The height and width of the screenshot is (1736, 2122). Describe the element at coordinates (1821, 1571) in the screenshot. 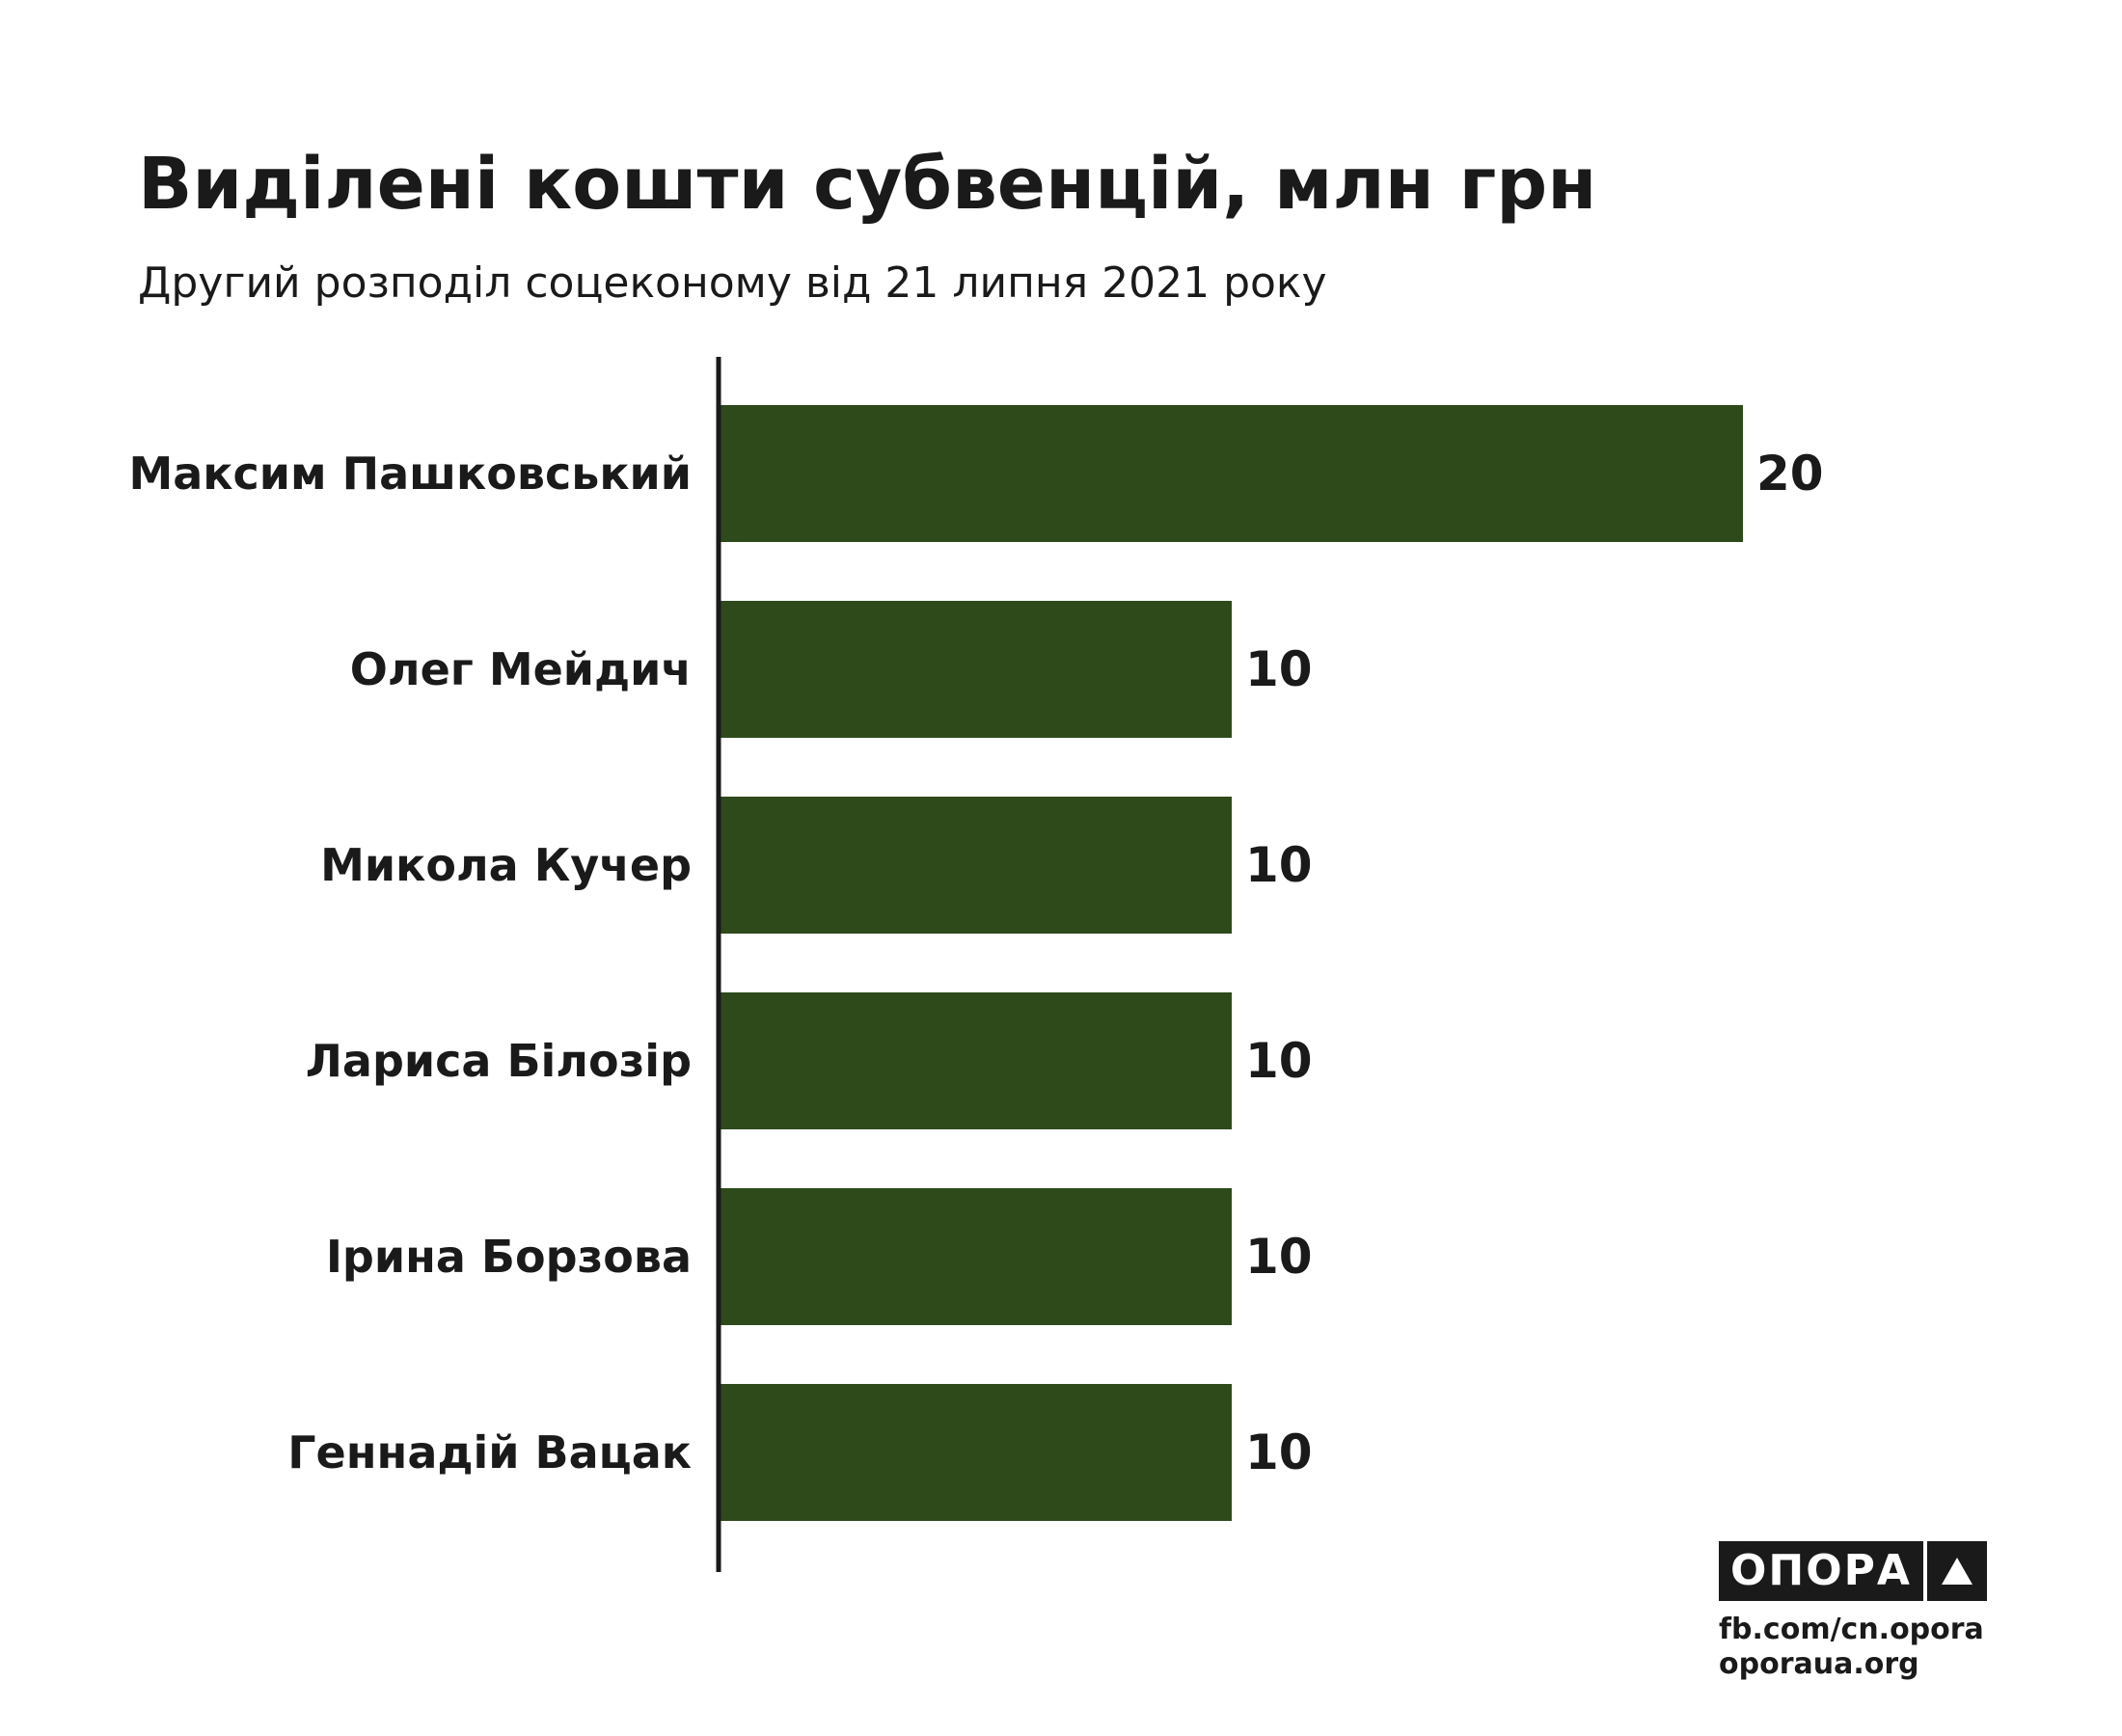

I see `logo-text: ОПОРА` at that location.